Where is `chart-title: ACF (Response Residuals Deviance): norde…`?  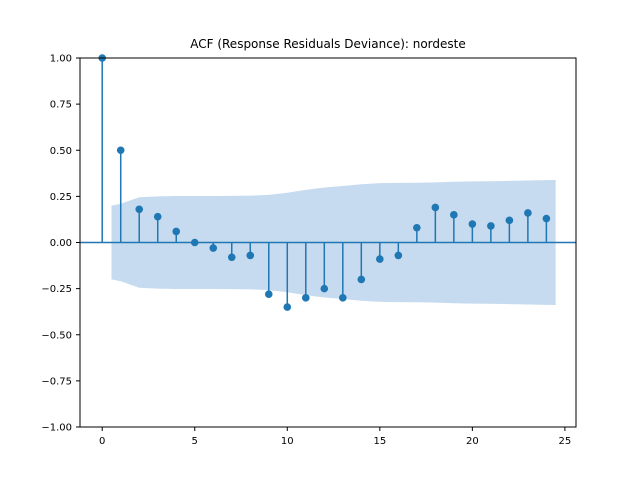
chart-title: ACF (Response Residuals Deviance): norde… is located at coordinates (328, 44).